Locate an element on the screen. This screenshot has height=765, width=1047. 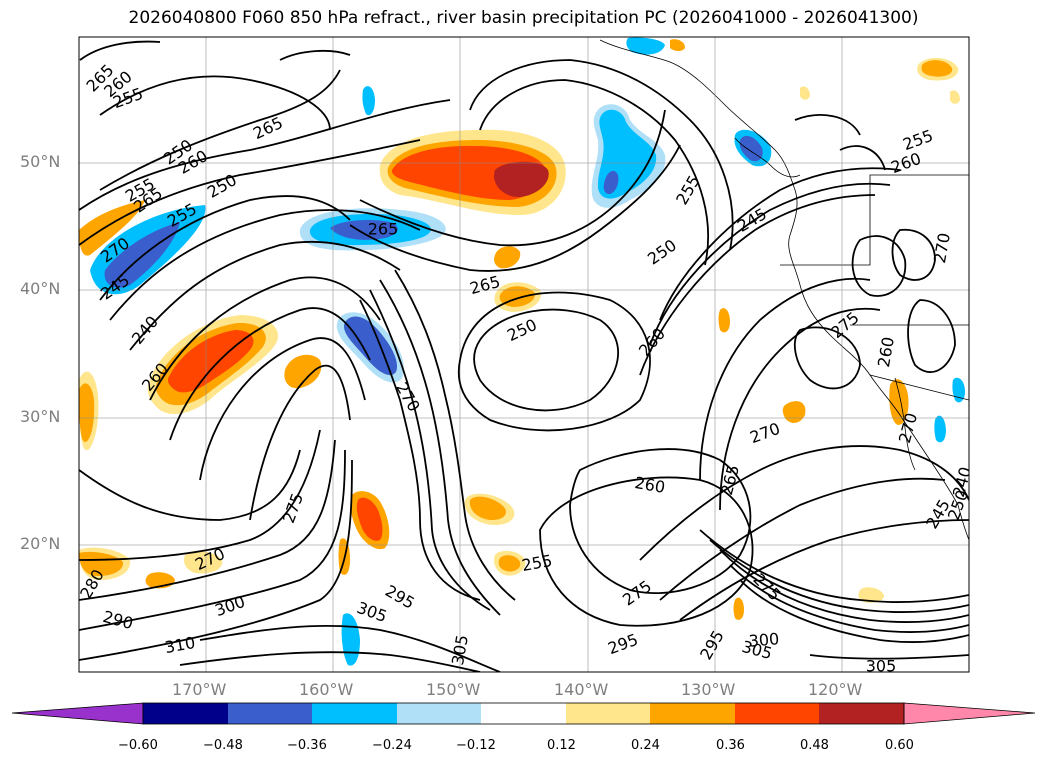
longitude-label: 130°W is located at coordinates (708, 689).